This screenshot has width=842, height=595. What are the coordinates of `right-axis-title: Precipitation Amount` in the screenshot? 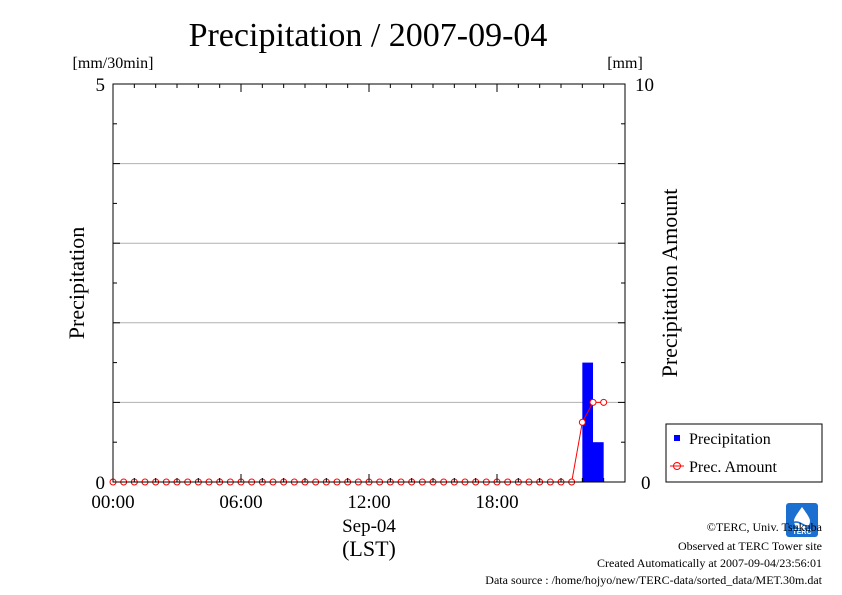 It's located at (669, 283).